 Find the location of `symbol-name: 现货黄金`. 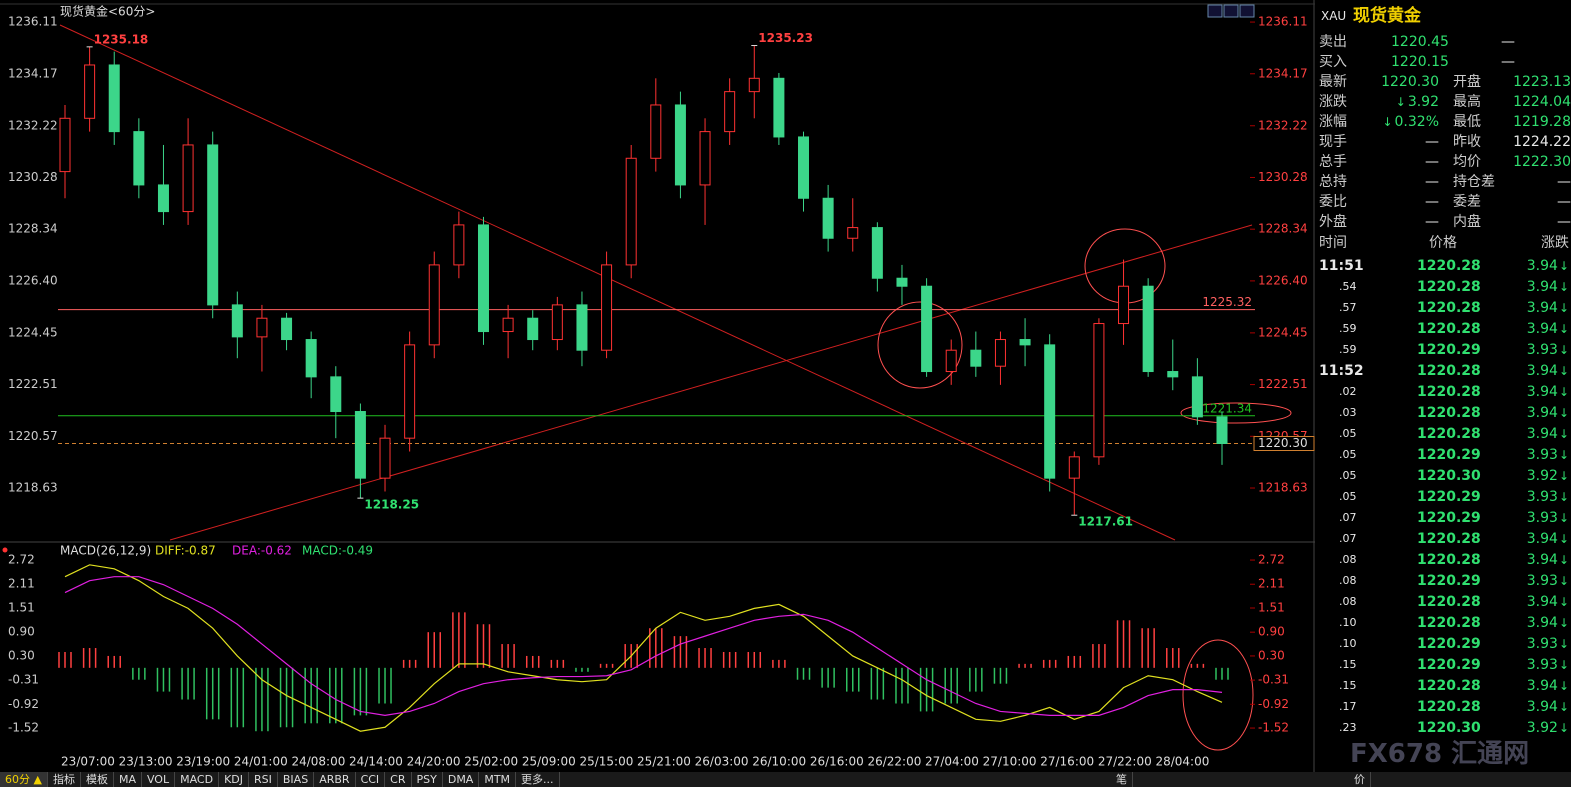

symbol-name: 现货黄金 is located at coordinates (1387, 16).